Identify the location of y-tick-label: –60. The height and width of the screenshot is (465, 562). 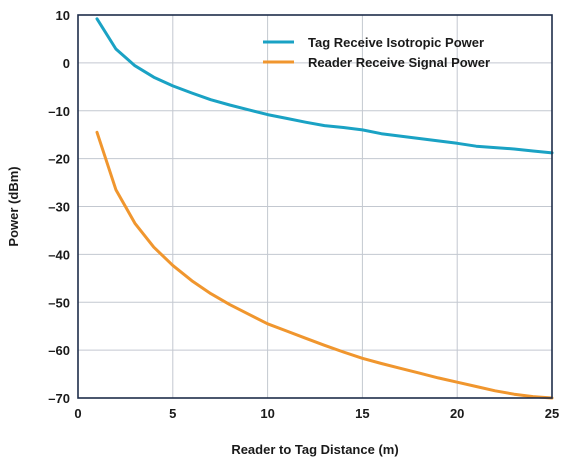
(59, 350).